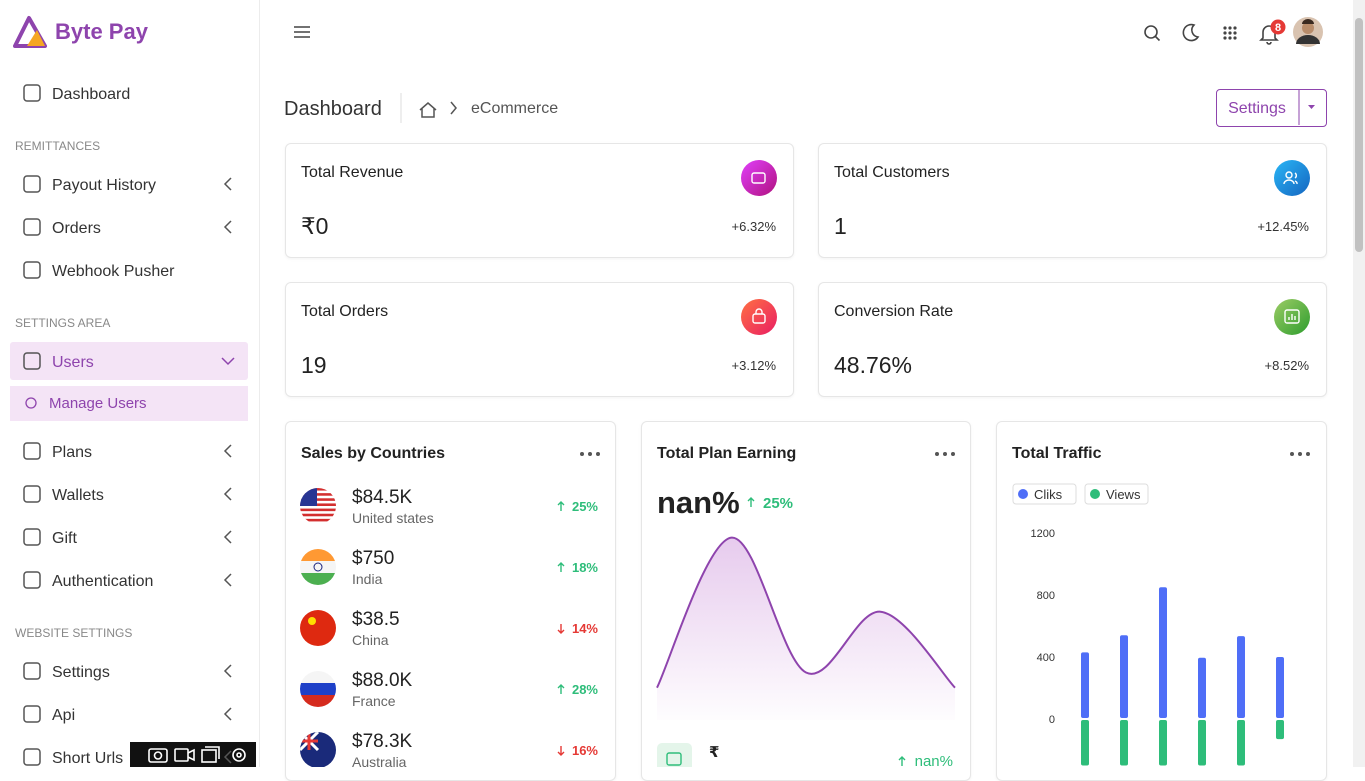  Describe the element at coordinates (302, 32) in the screenshot. I see `menu-icon` at that location.